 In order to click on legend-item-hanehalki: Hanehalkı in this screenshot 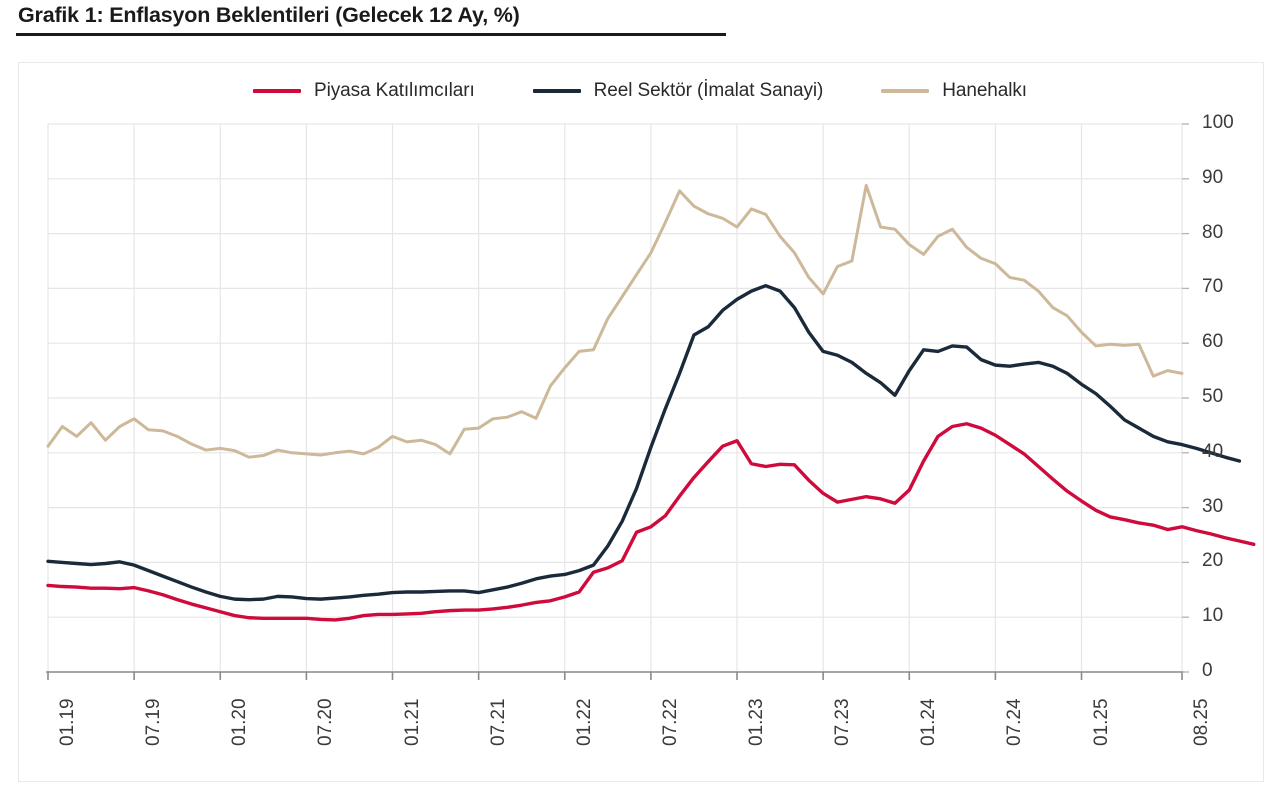, I will do `click(954, 91)`.